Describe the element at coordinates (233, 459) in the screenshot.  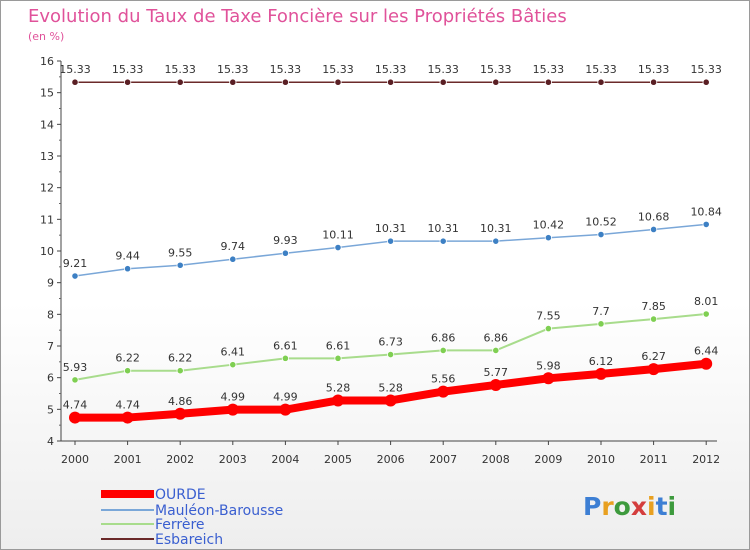
I see `x-tick-label: 2003` at that location.